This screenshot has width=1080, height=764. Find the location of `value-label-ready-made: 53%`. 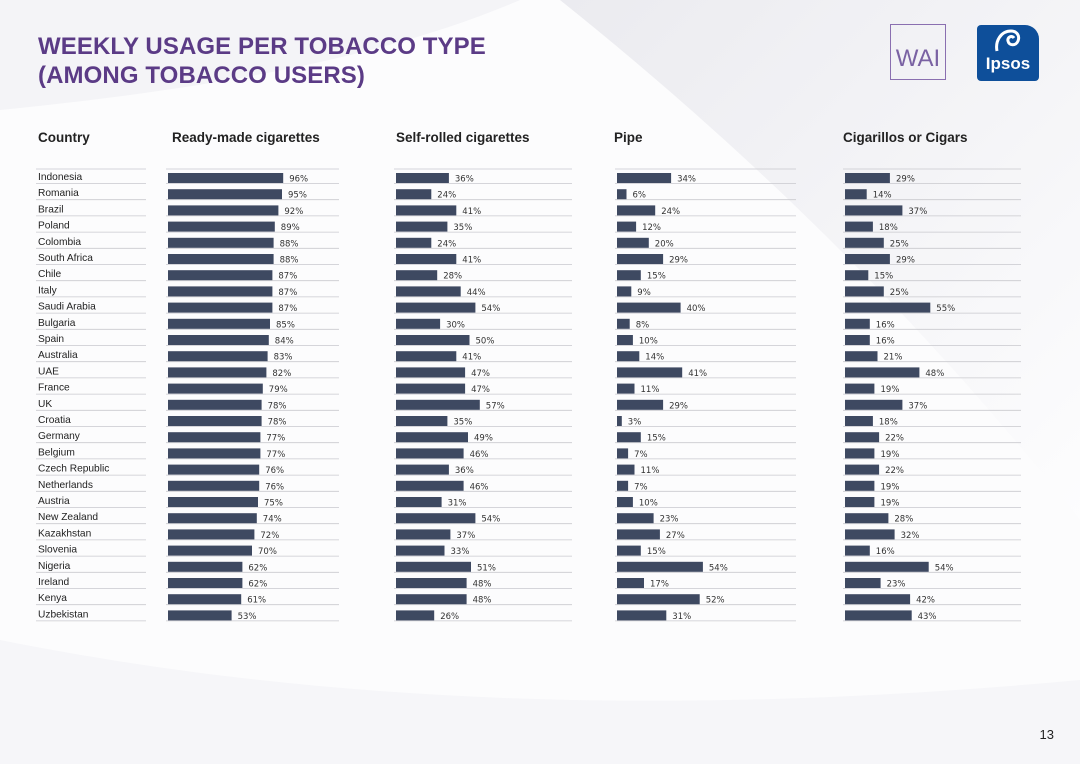

value-label-ready-made: 53% is located at coordinates (247, 617).